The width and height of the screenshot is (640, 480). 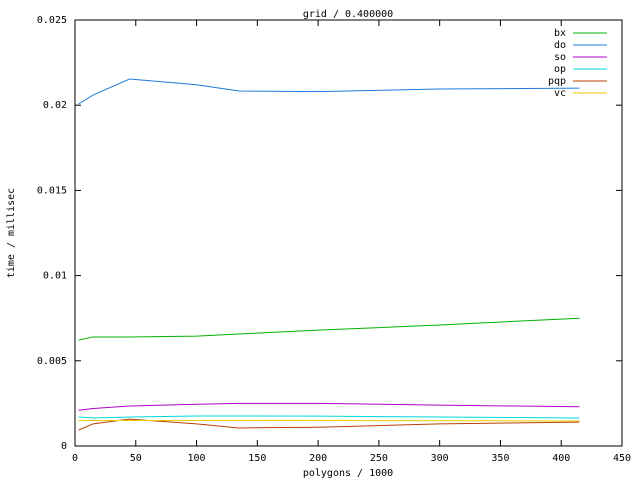 What do you see at coordinates (52, 190) in the screenshot?
I see `y-tick-label: 0.015` at bounding box center [52, 190].